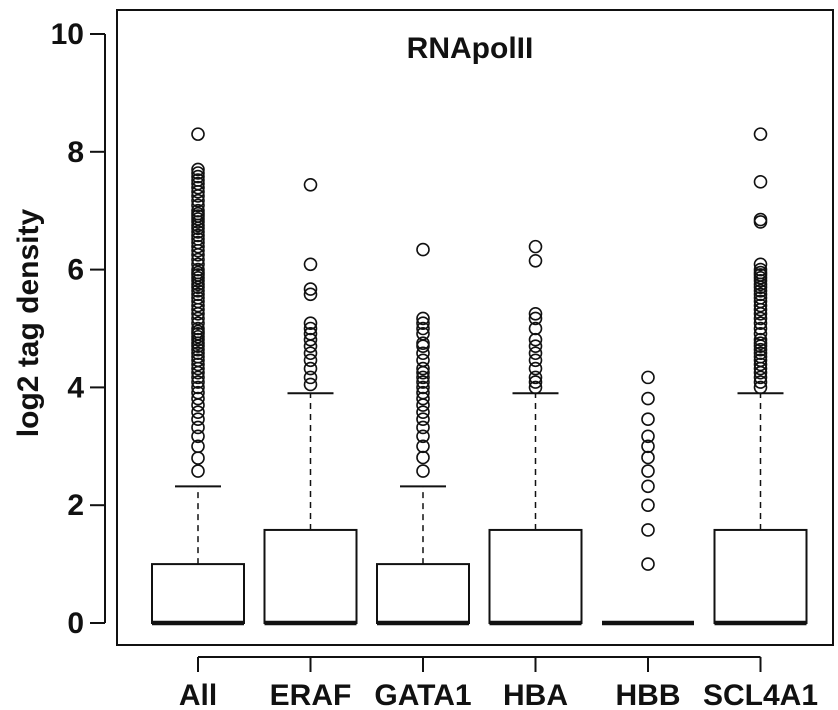  Describe the element at coordinates (310, 576) in the screenshot. I see `box-body-ERAF` at that location.